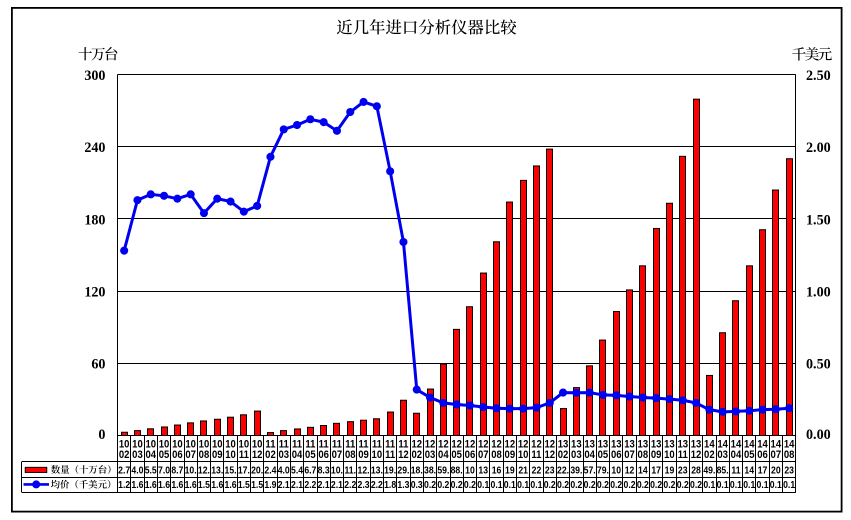 This screenshot has height=520, width=851. What do you see at coordinates (818, 292) in the screenshot?
I see `svg-text: 1.00` at bounding box center [818, 292].